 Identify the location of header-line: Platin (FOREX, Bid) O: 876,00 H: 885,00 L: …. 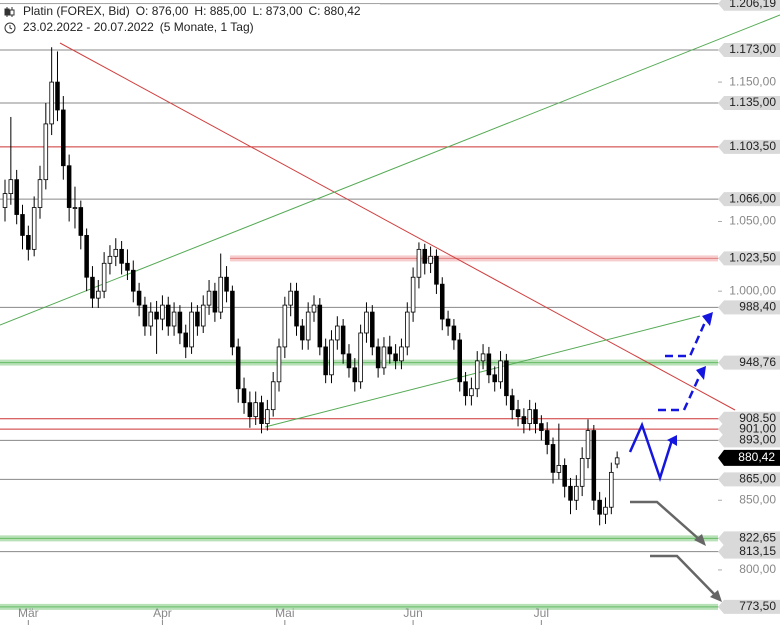
(192, 11).